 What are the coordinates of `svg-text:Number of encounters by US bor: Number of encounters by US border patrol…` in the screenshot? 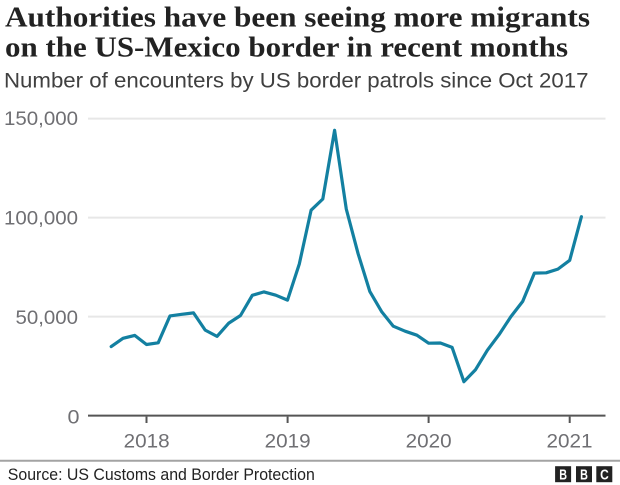 It's located at (296, 81).